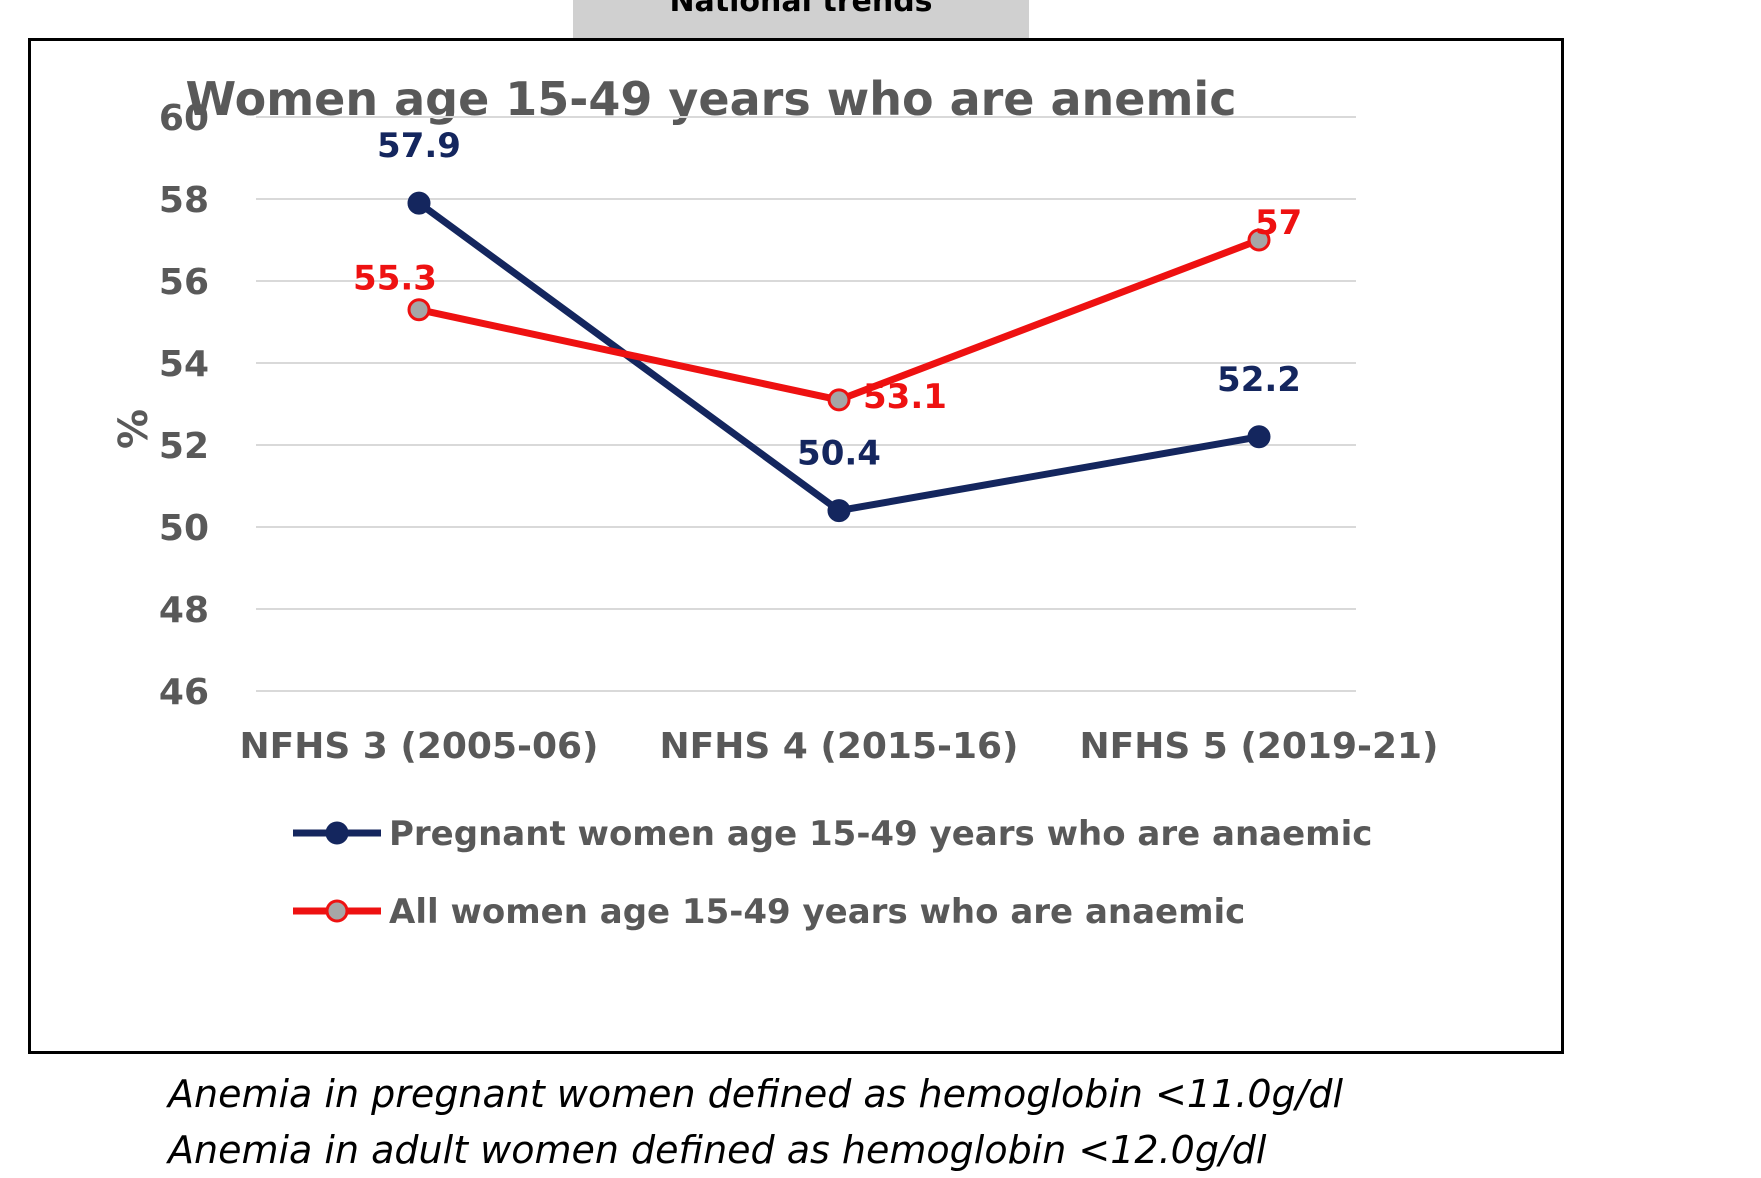 This screenshot has width=1761, height=1178. Describe the element at coordinates (839, 320) in the screenshot. I see `series-line` at that location.